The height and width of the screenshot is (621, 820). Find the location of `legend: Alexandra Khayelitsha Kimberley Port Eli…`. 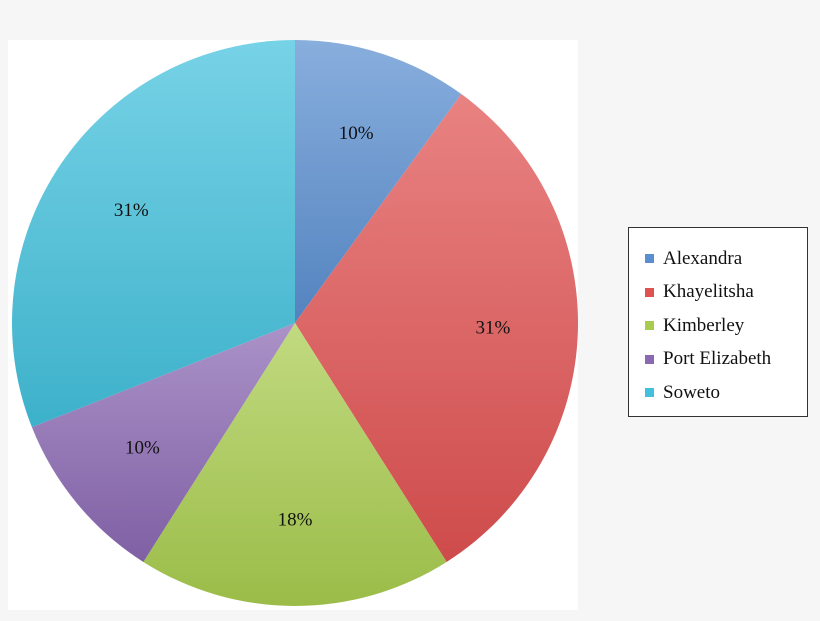

legend: Alexandra Khayelitsha Kimberley Port Eli… is located at coordinates (718, 322).